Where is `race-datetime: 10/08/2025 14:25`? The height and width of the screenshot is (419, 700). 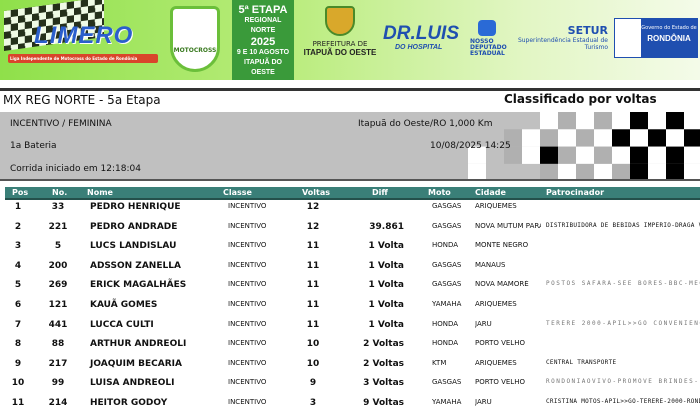
race-datetime: 10/08/2025 14:25 is located at coordinates (470, 146).